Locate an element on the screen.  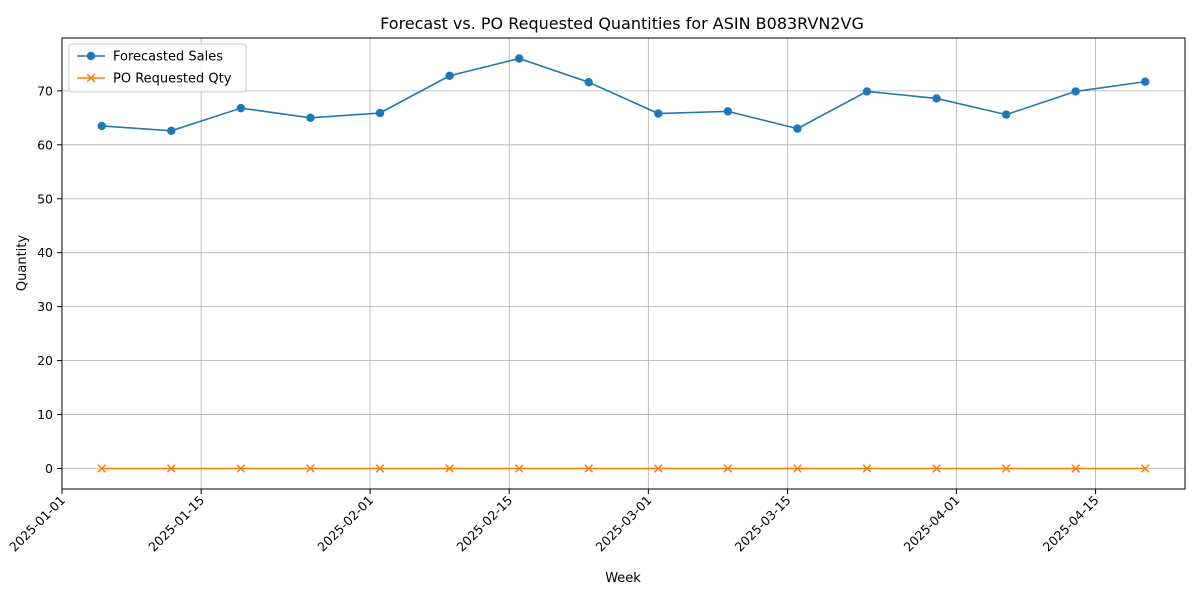
x-tick-label: 2025-03-01 is located at coordinates (623, 524).